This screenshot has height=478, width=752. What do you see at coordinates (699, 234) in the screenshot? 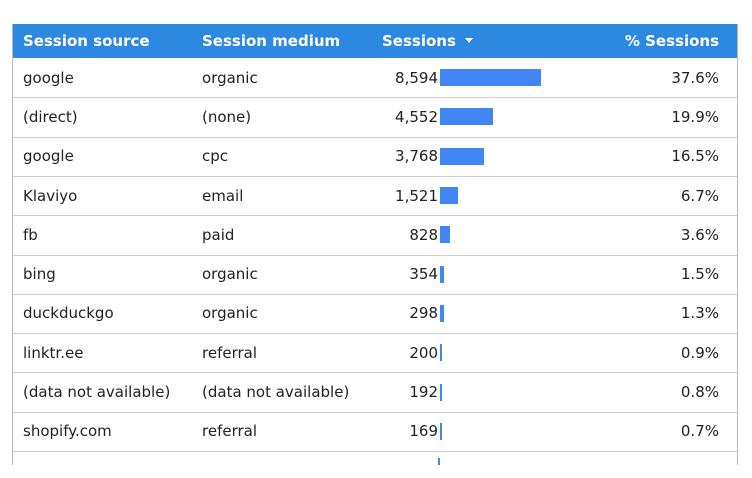
I see `pct-cell: 3.6%` at bounding box center [699, 234].